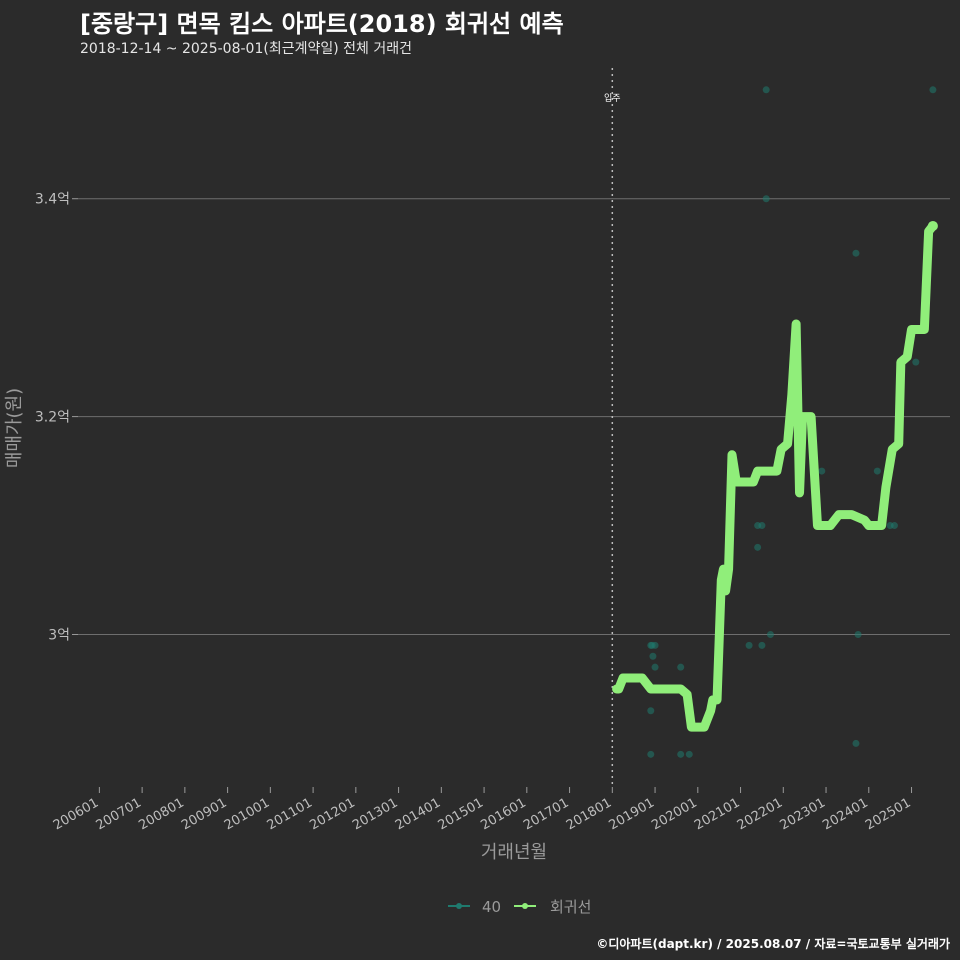 Image resolution: width=960 pixels, height=960 pixels. I want to click on legend-swatch-regression-dot, so click(525, 906).